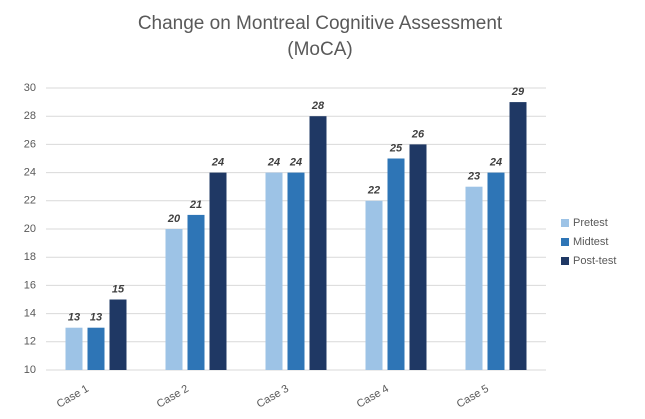  What do you see at coordinates (195, 205) in the screenshot?
I see `value-label: 21` at bounding box center [195, 205].